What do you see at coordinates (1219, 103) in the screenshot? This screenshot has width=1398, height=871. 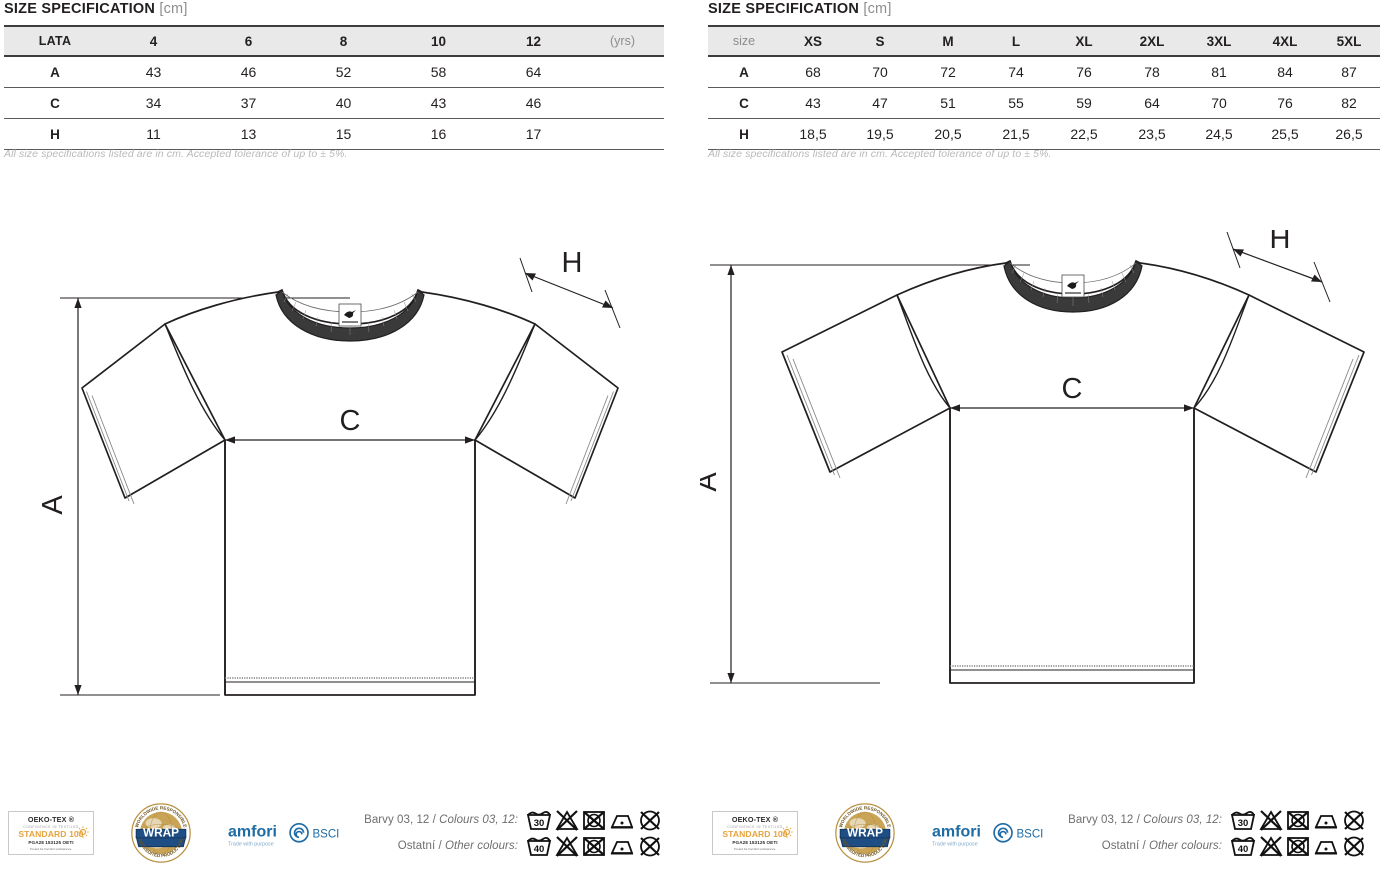 I see `cell-c-3xl: 70` at bounding box center [1219, 103].